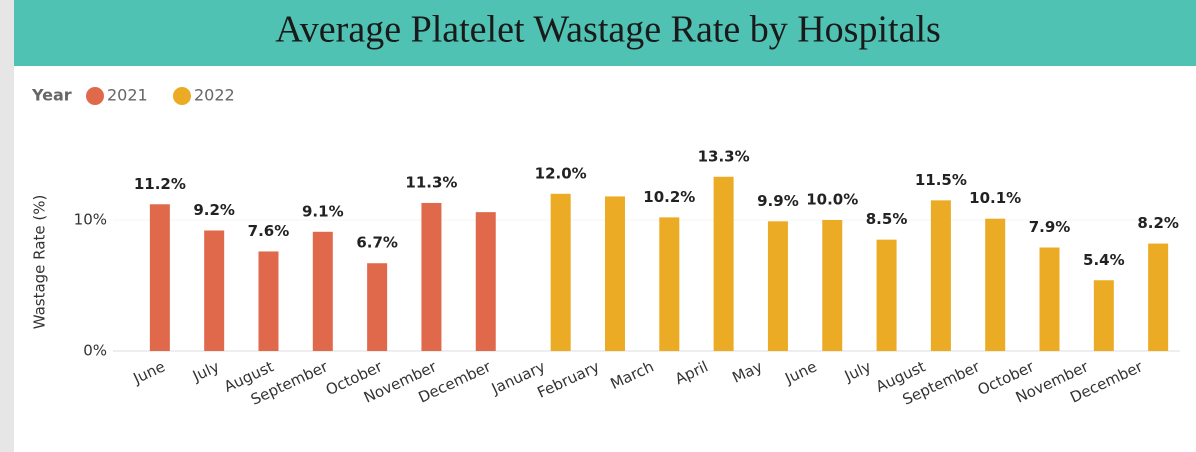  I want to click on data-label: 9.9%, so click(778, 201).